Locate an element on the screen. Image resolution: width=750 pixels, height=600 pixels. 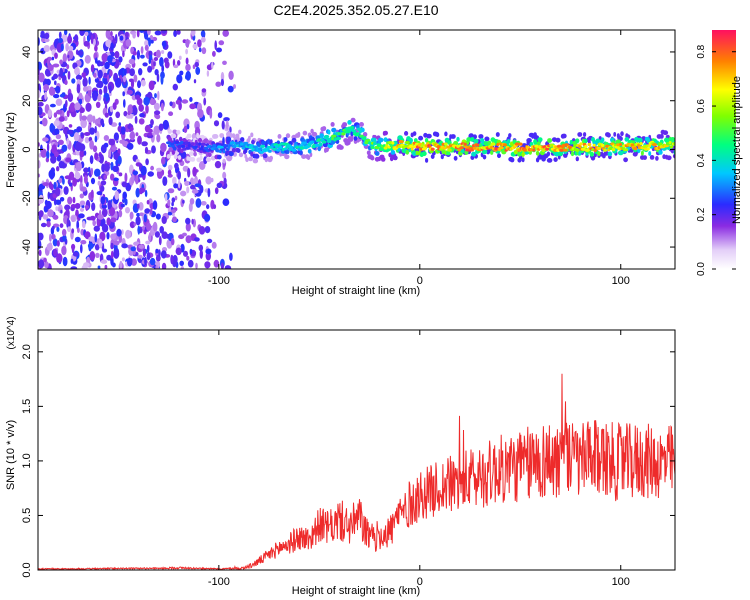
spectrogram-xtick-label: 100 is located at coordinates (621, 281).